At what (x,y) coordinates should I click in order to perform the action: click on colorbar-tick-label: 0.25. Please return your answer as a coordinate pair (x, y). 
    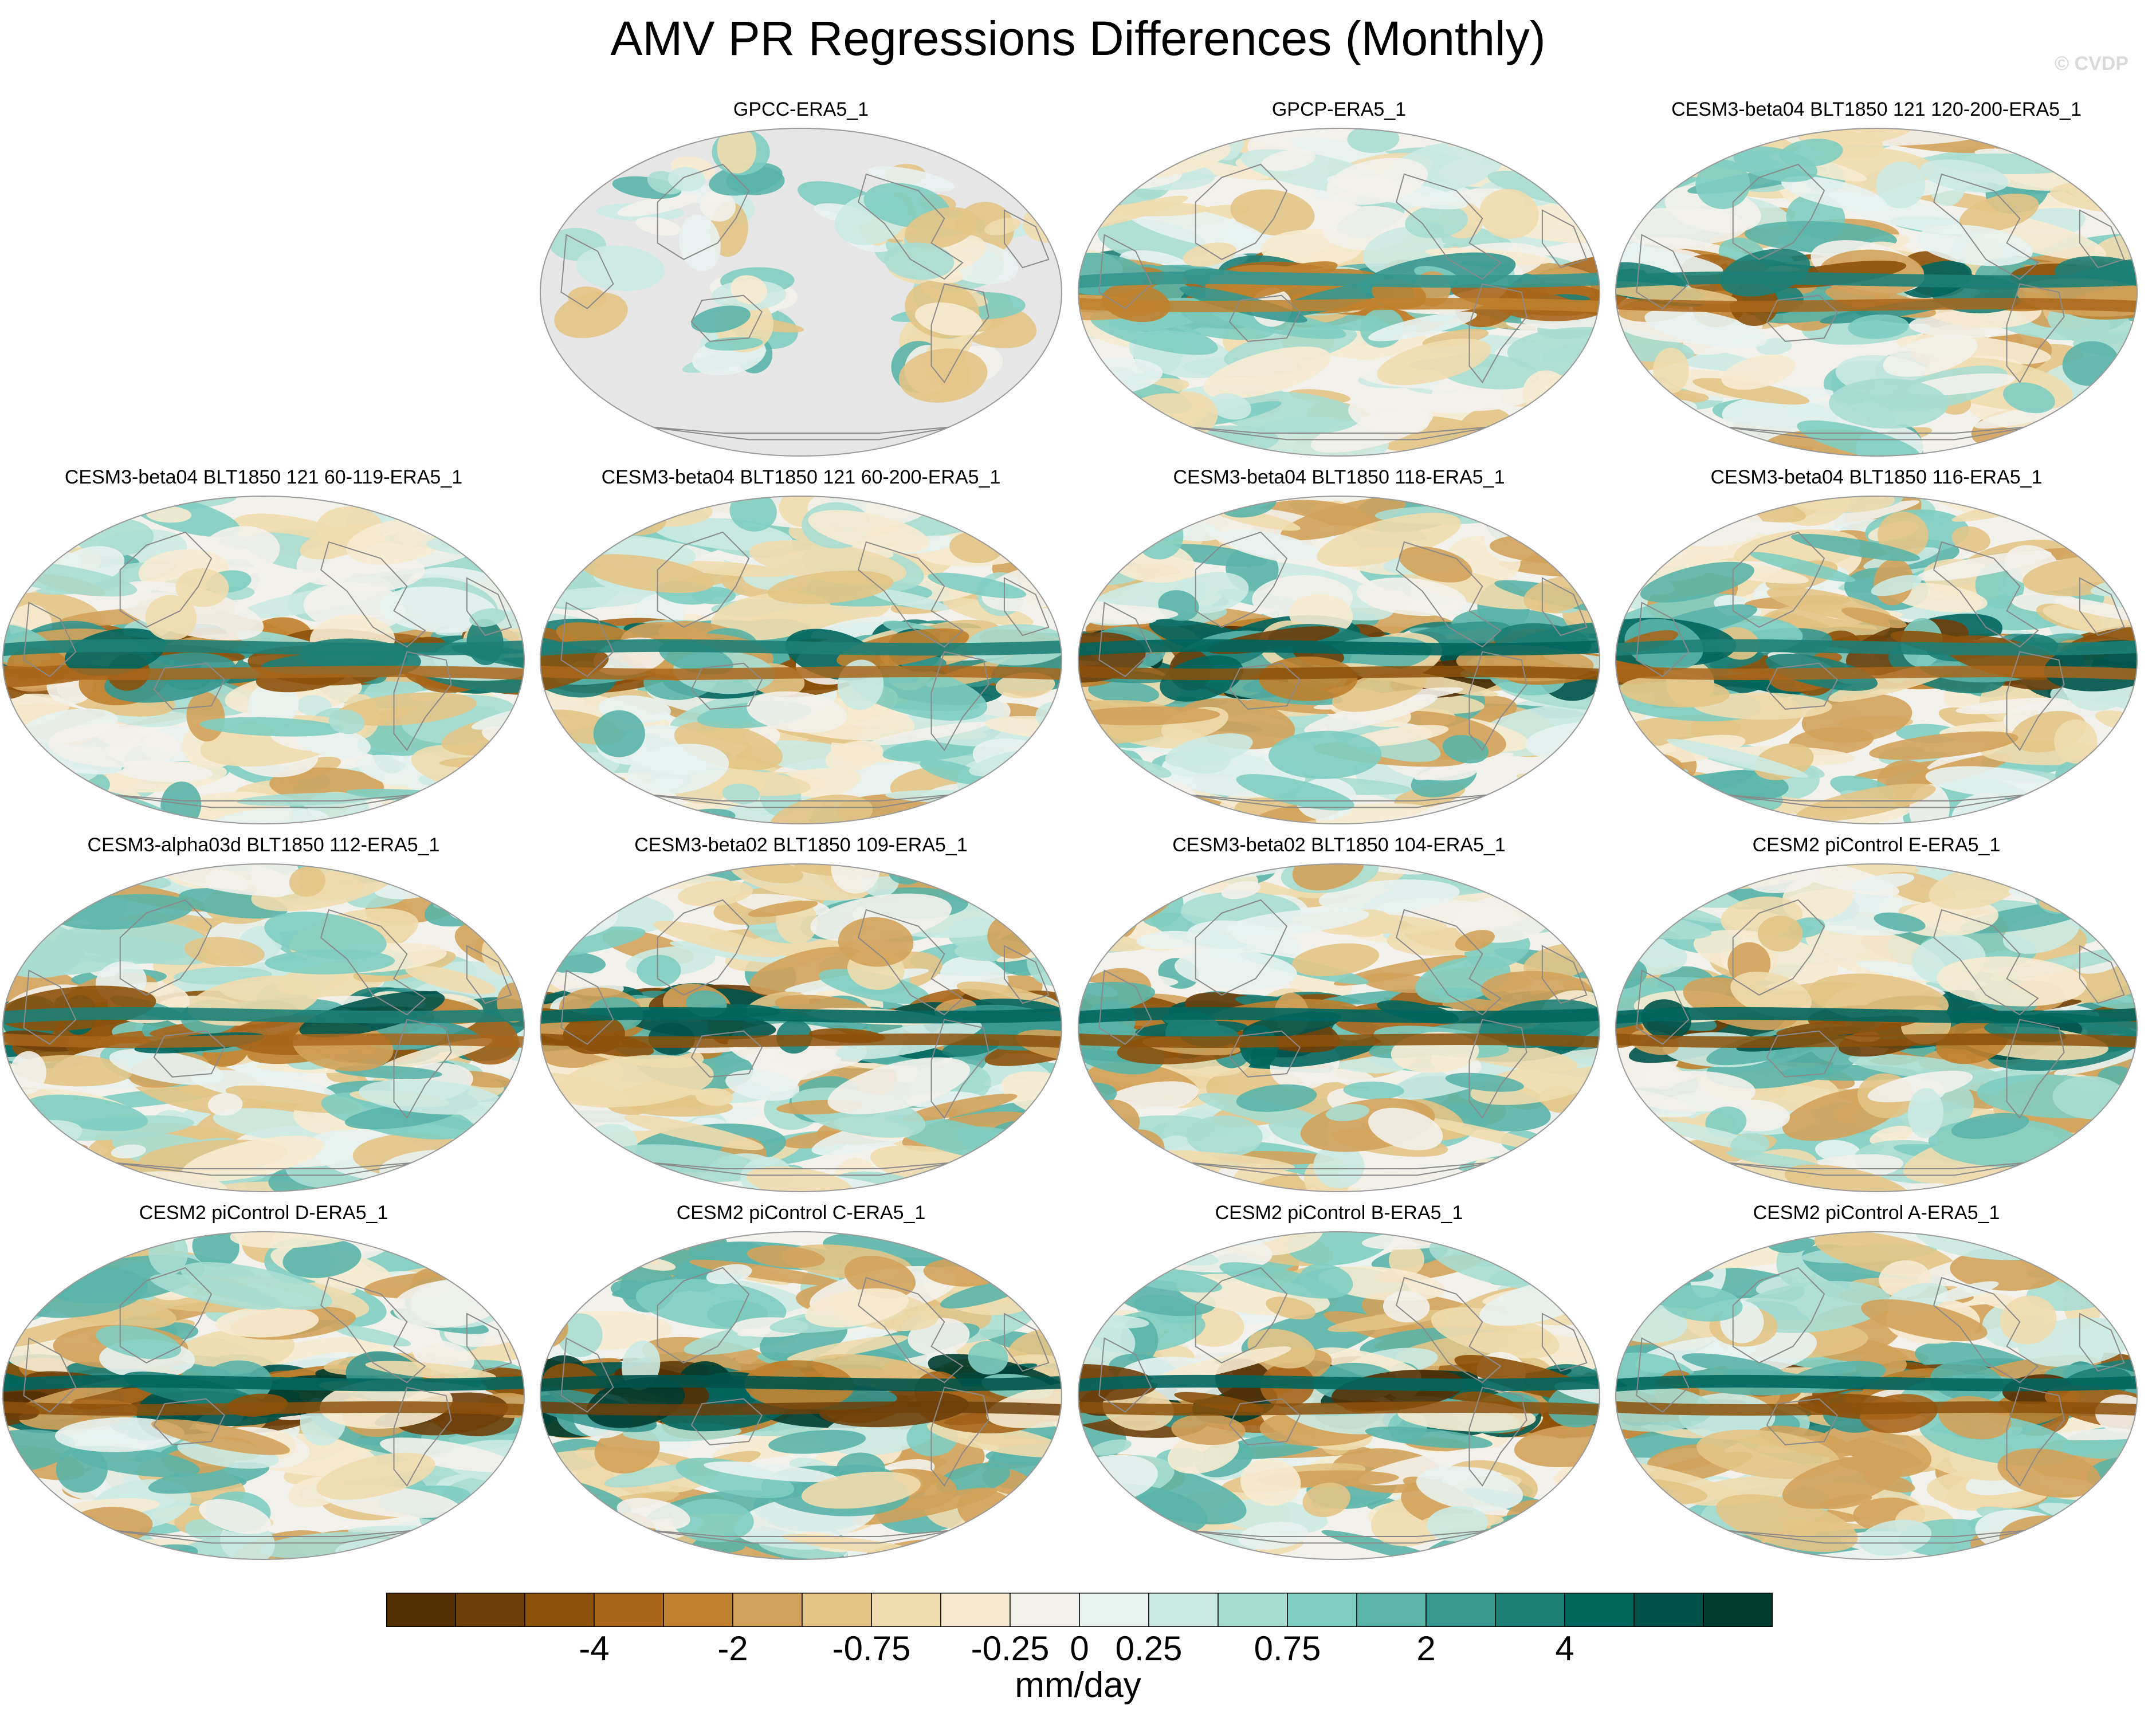
    Looking at the image, I should click on (1149, 1648).